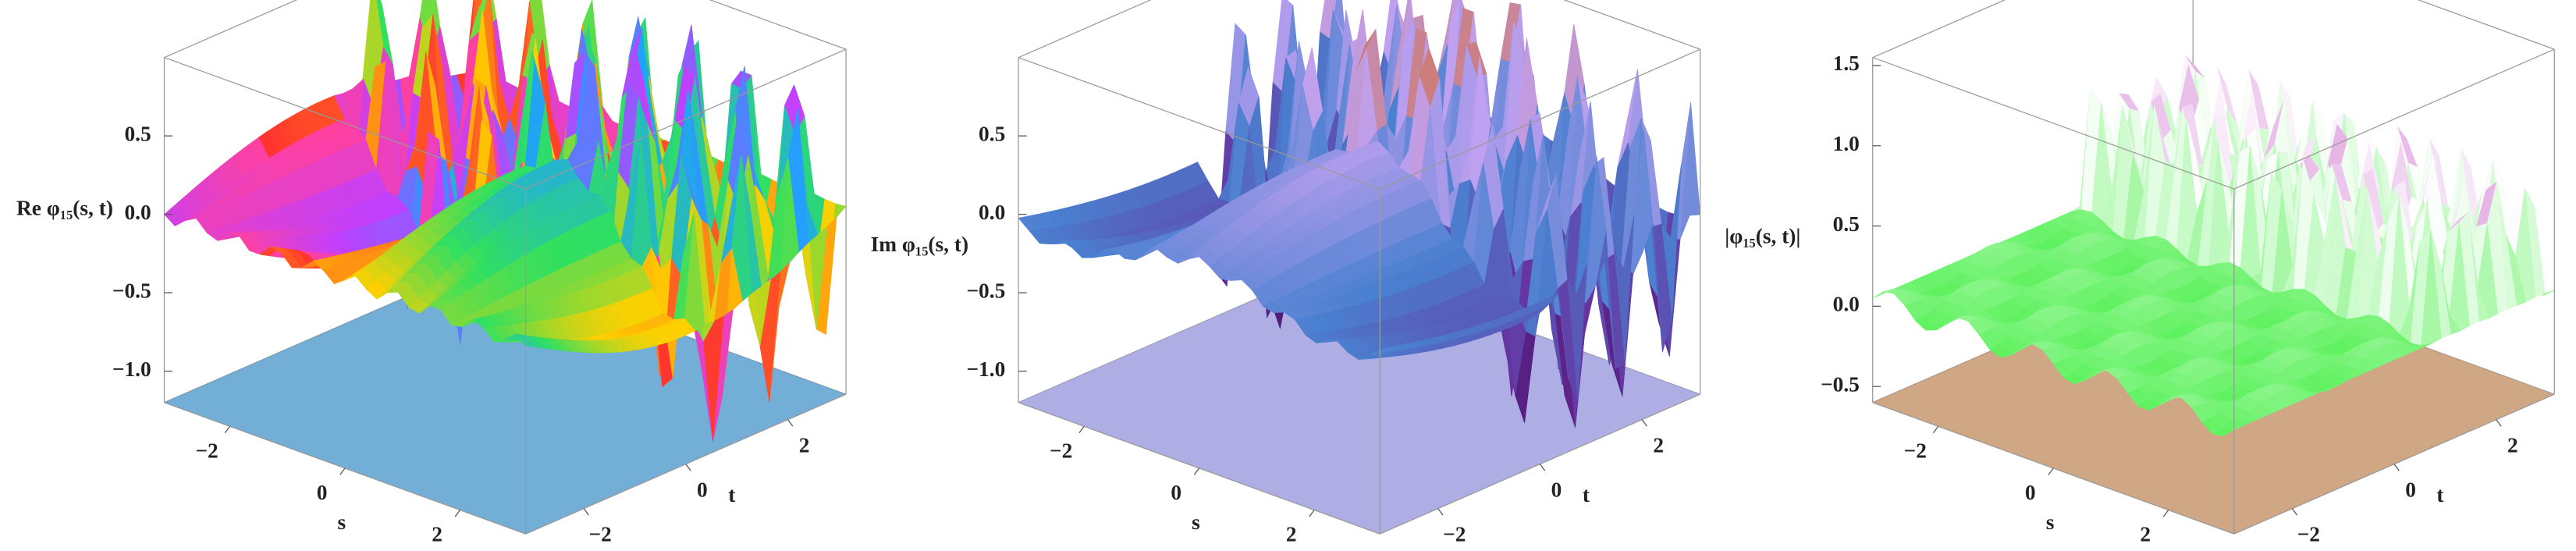  Describe the element at coordinates (64, 208) in the screenshot. I see `z-axis-label: Re φ₁₅(s, t)` at that location.